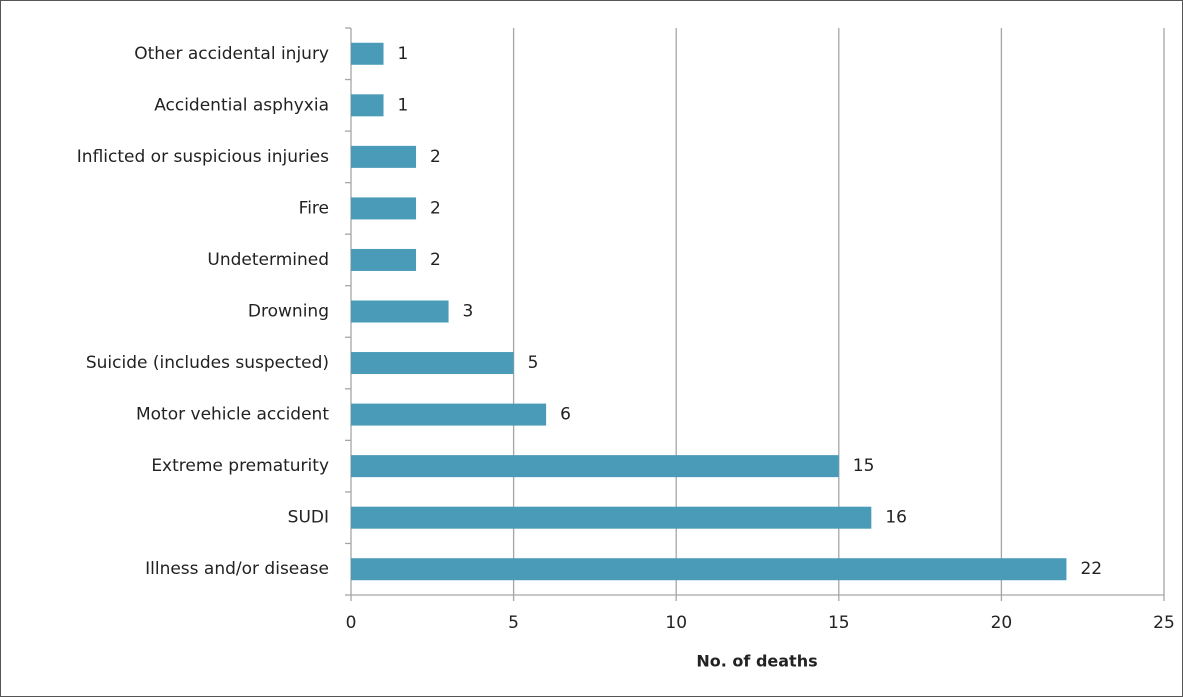 This screenshot has height=697, width=1183. What do you see at coordinates (240, 466) in the screenshot?
I see `y-tick-label: Extreme prematurity` at bounding box center [240, 466].